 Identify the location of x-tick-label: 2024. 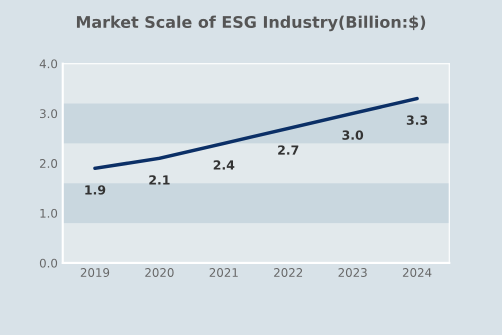
(417, 272).